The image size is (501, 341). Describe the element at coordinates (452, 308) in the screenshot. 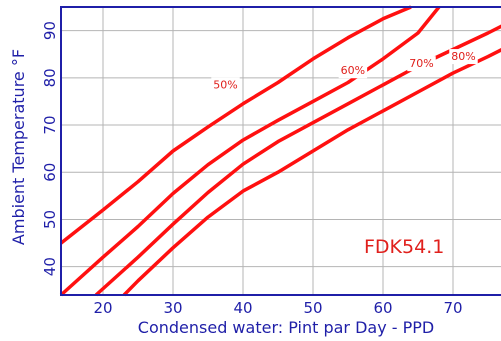

I see `x-tick-label: 70` at that location.